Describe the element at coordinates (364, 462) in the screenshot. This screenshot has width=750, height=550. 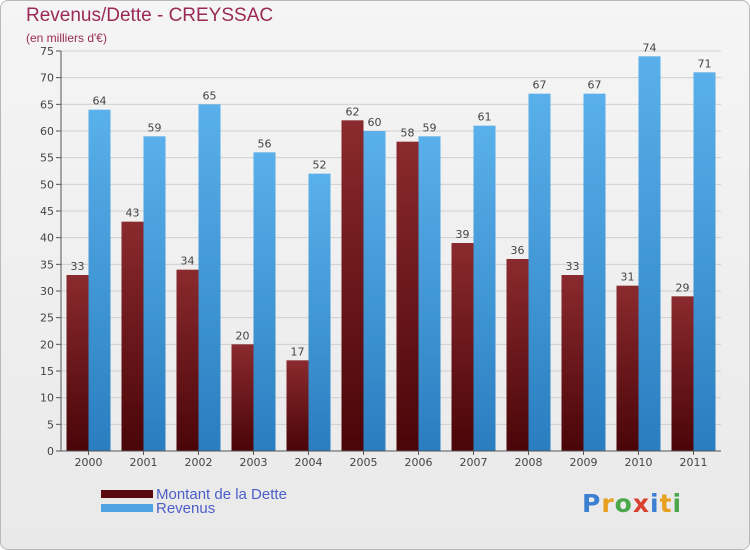
I see `x-tick-label: 2005` at that location.